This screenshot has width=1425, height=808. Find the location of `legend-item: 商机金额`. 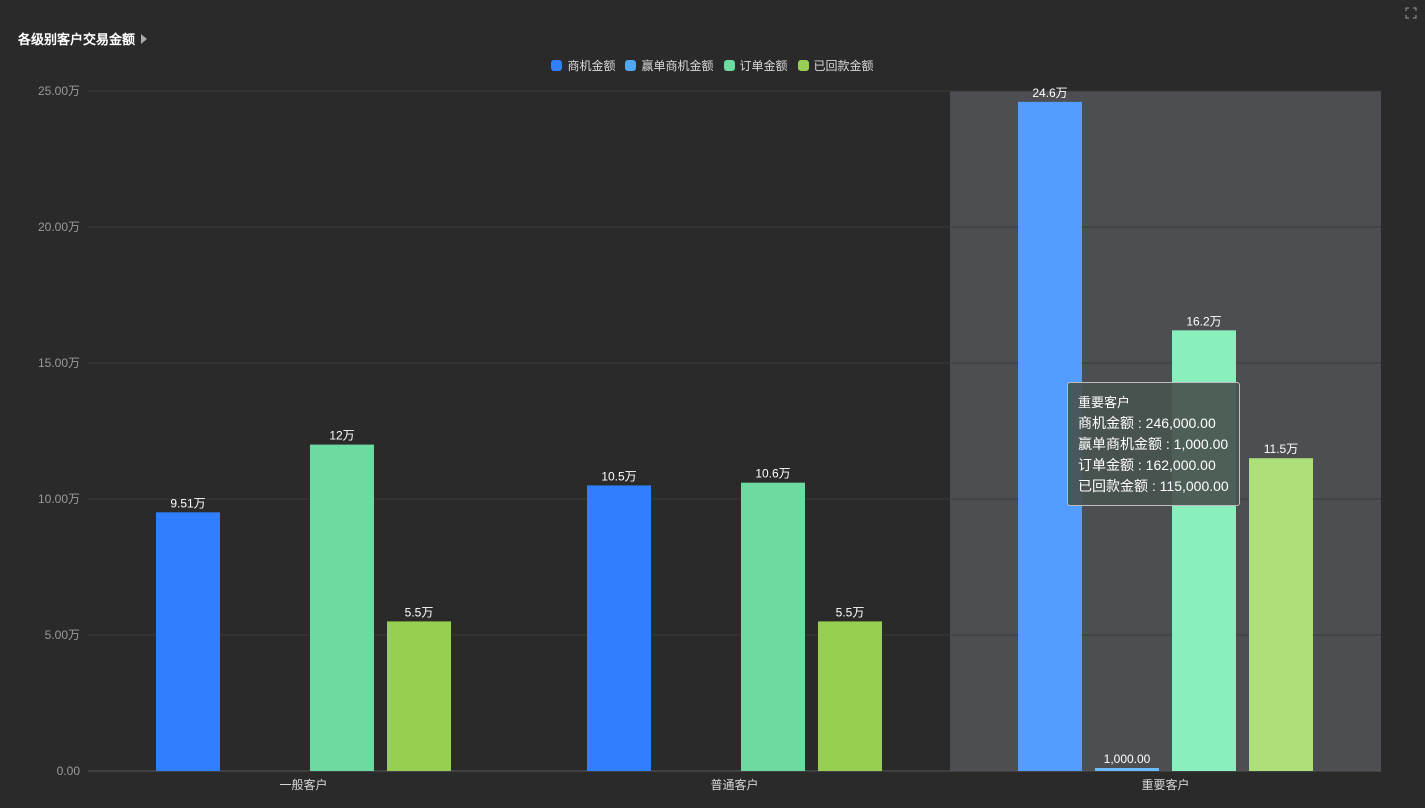

legend-item: 商机金额 is located at coordinates (583, 65).